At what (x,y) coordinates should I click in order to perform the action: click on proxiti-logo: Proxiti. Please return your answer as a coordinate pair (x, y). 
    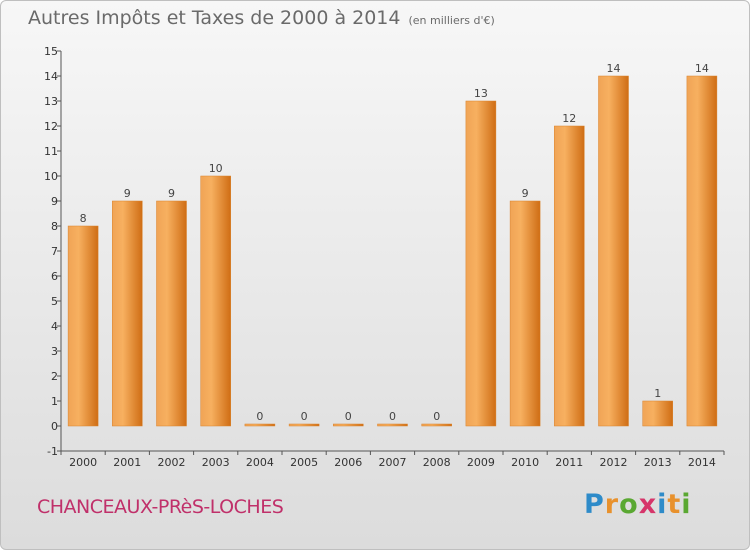
    Looking at the image, I should click on (638, 504).